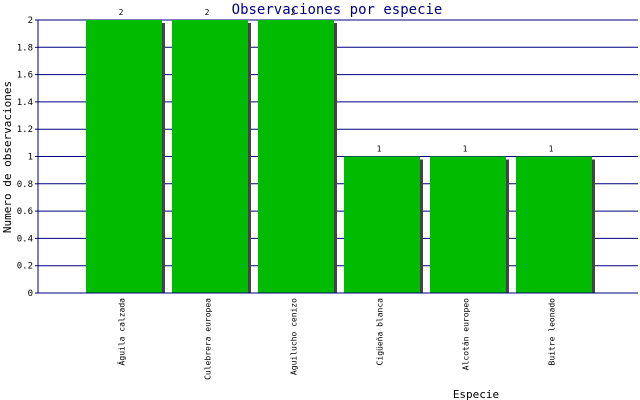 This screenshot has width=640, height=400. What do you see at coordinates (25, 103) in the screenshot?
I see `y-tick-label: 1.4` at bounding box center [25, 103].